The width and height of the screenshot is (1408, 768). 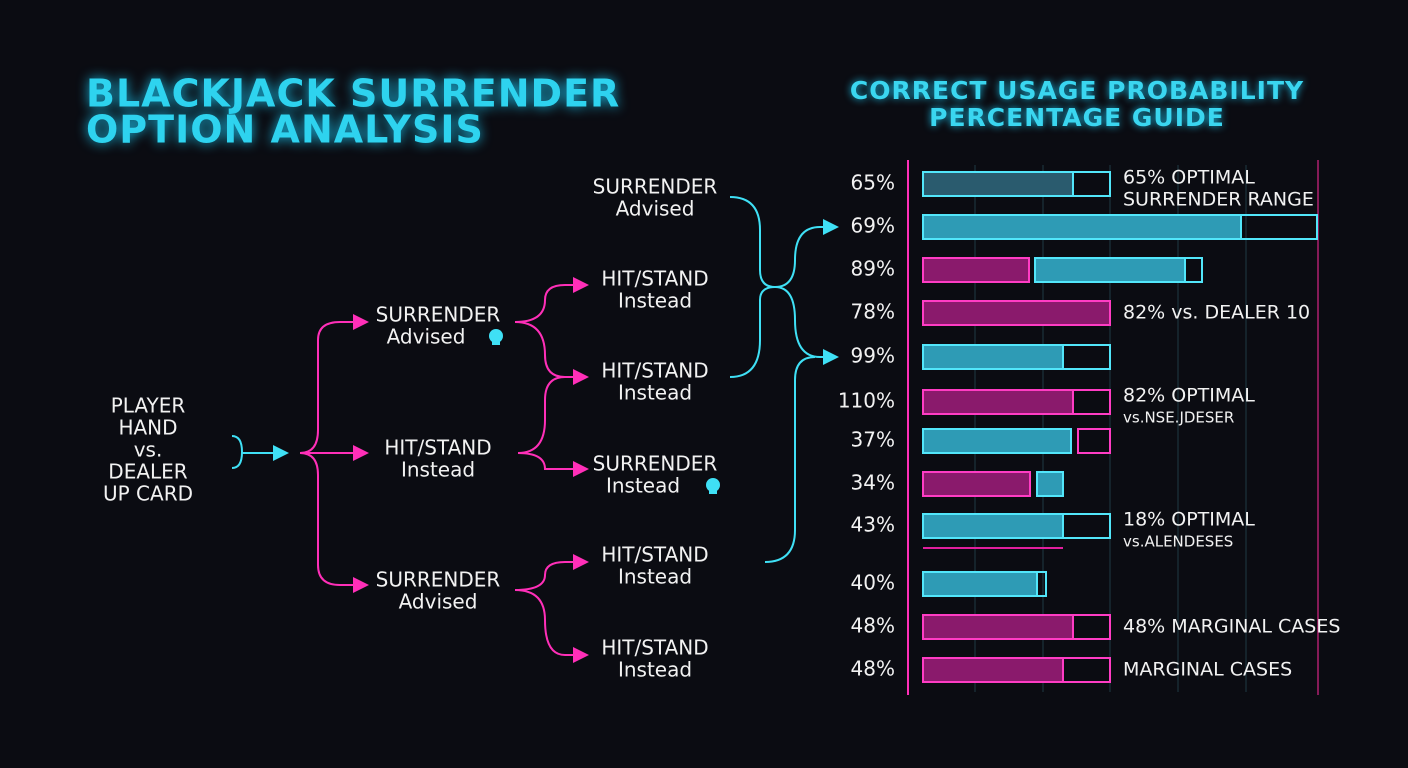 I want to click on row-note: vs.NSE.JDESER, so click(x=1178, y=418).